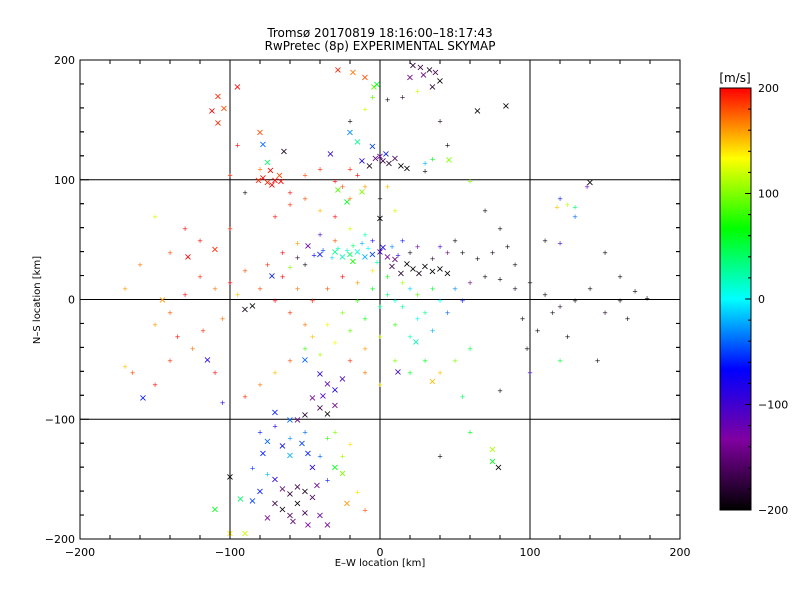  Describe the element at coordinates (64, 60) in the screenshot. I see `y-tick-label: 200` at that location.